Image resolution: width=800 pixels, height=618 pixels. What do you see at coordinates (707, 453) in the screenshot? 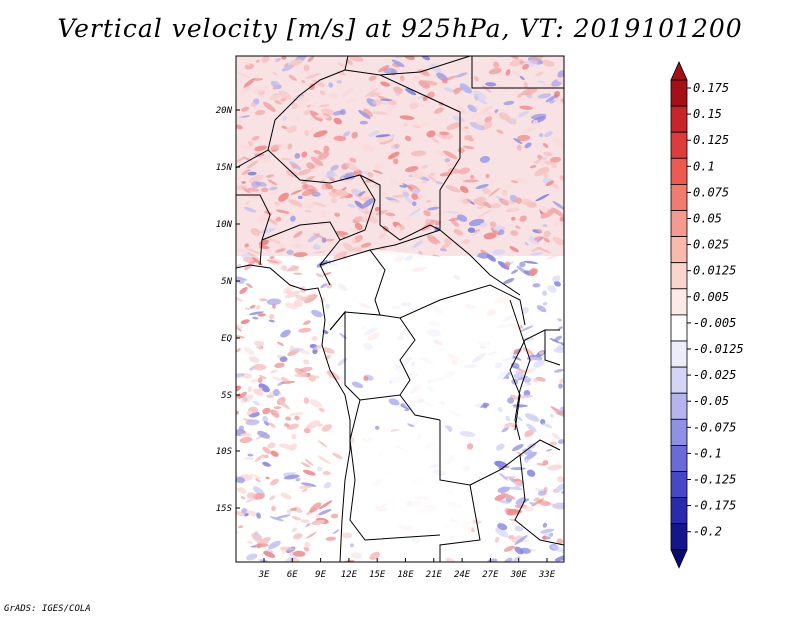
I see `colorbar-label: -0.1` at bounding box center [707, 453].